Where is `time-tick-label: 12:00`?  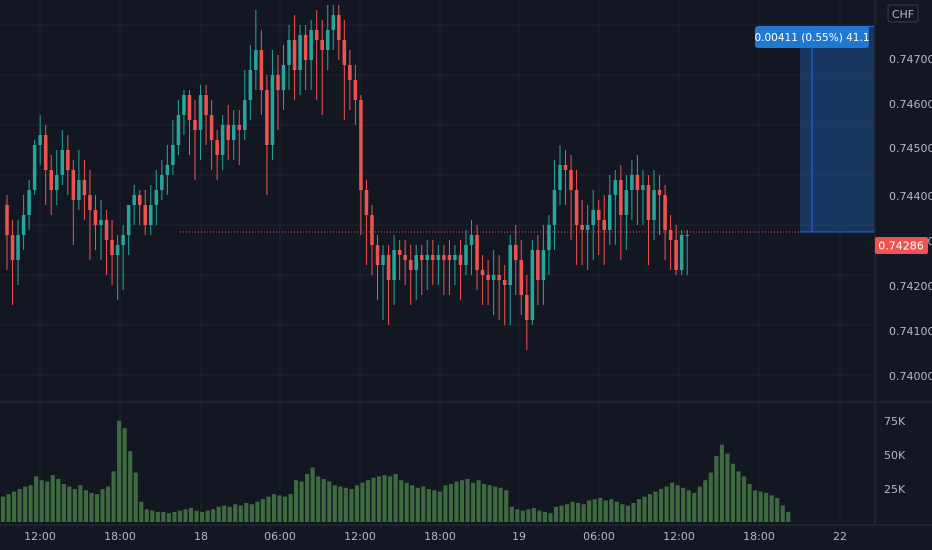 time-tick-label: 12:00 is located at coordinates (360, 536).